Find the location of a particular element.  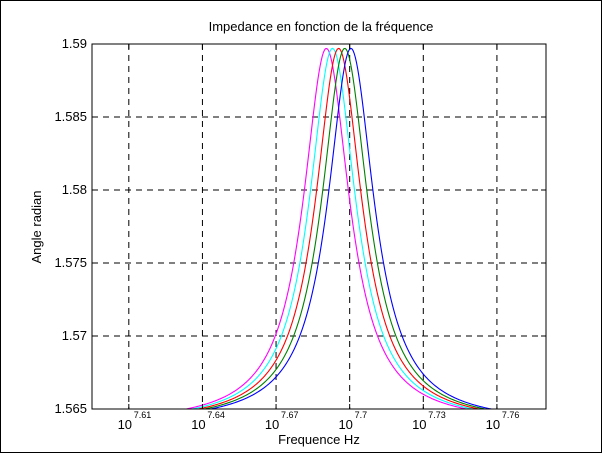

x-tick-label: 107.61 is located at coordinates (135, 421).